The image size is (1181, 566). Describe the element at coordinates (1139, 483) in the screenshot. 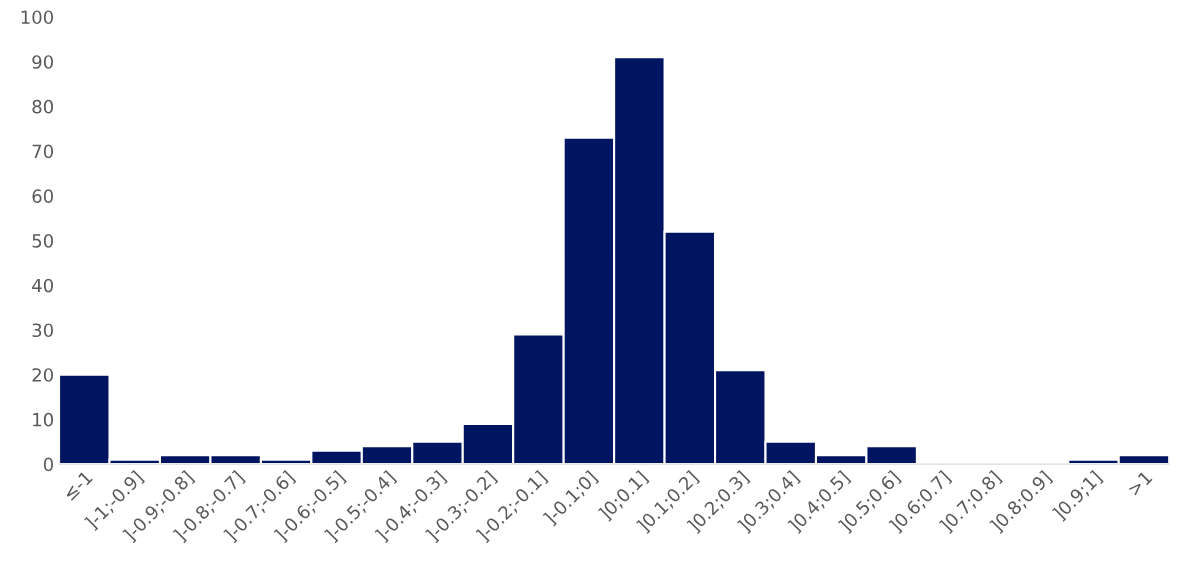

I see `x-tick-label: >1` at that location.